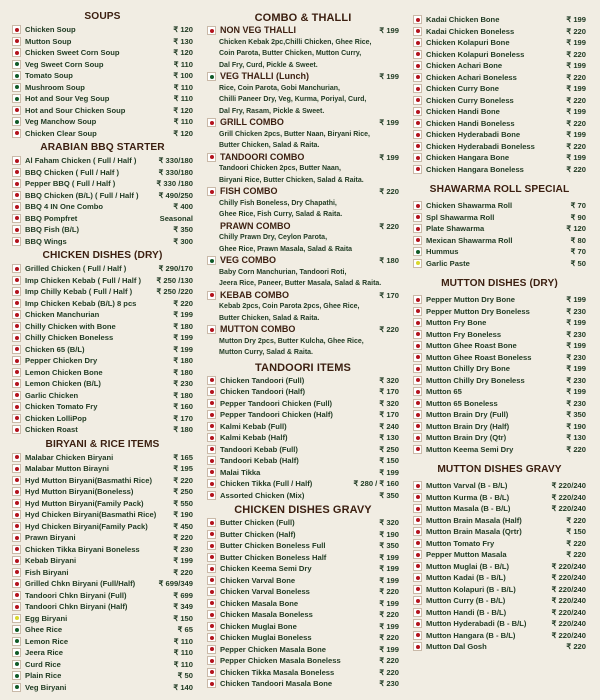 Image resolution: width=600 pixels, height=700 pixels. What do you see at coordinates (303, 684) in the screenshot?
I see `menu-item: Chicken Tandoori Masala Bone ₹ 230` at bounding box center [303, 684].